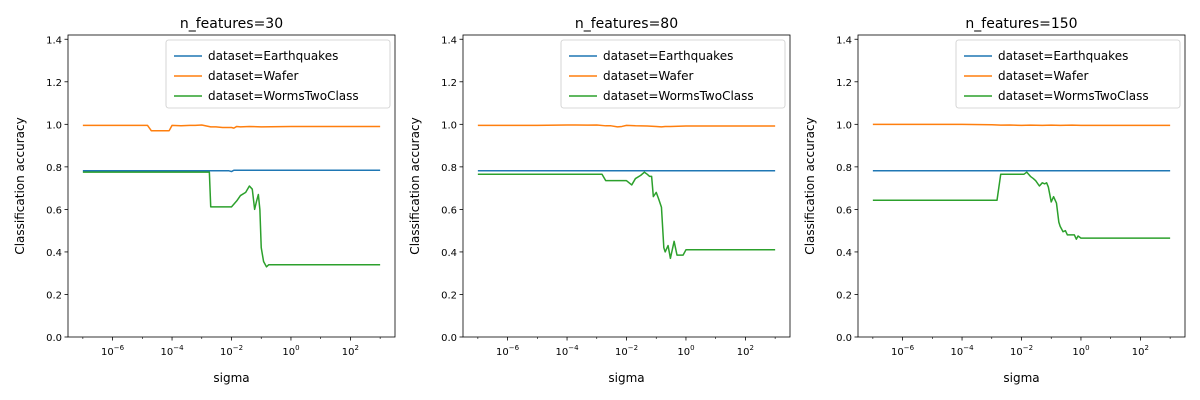 The image size is (1200, 400). I want to click on chart-title: n_features=80, so click(626, 24).